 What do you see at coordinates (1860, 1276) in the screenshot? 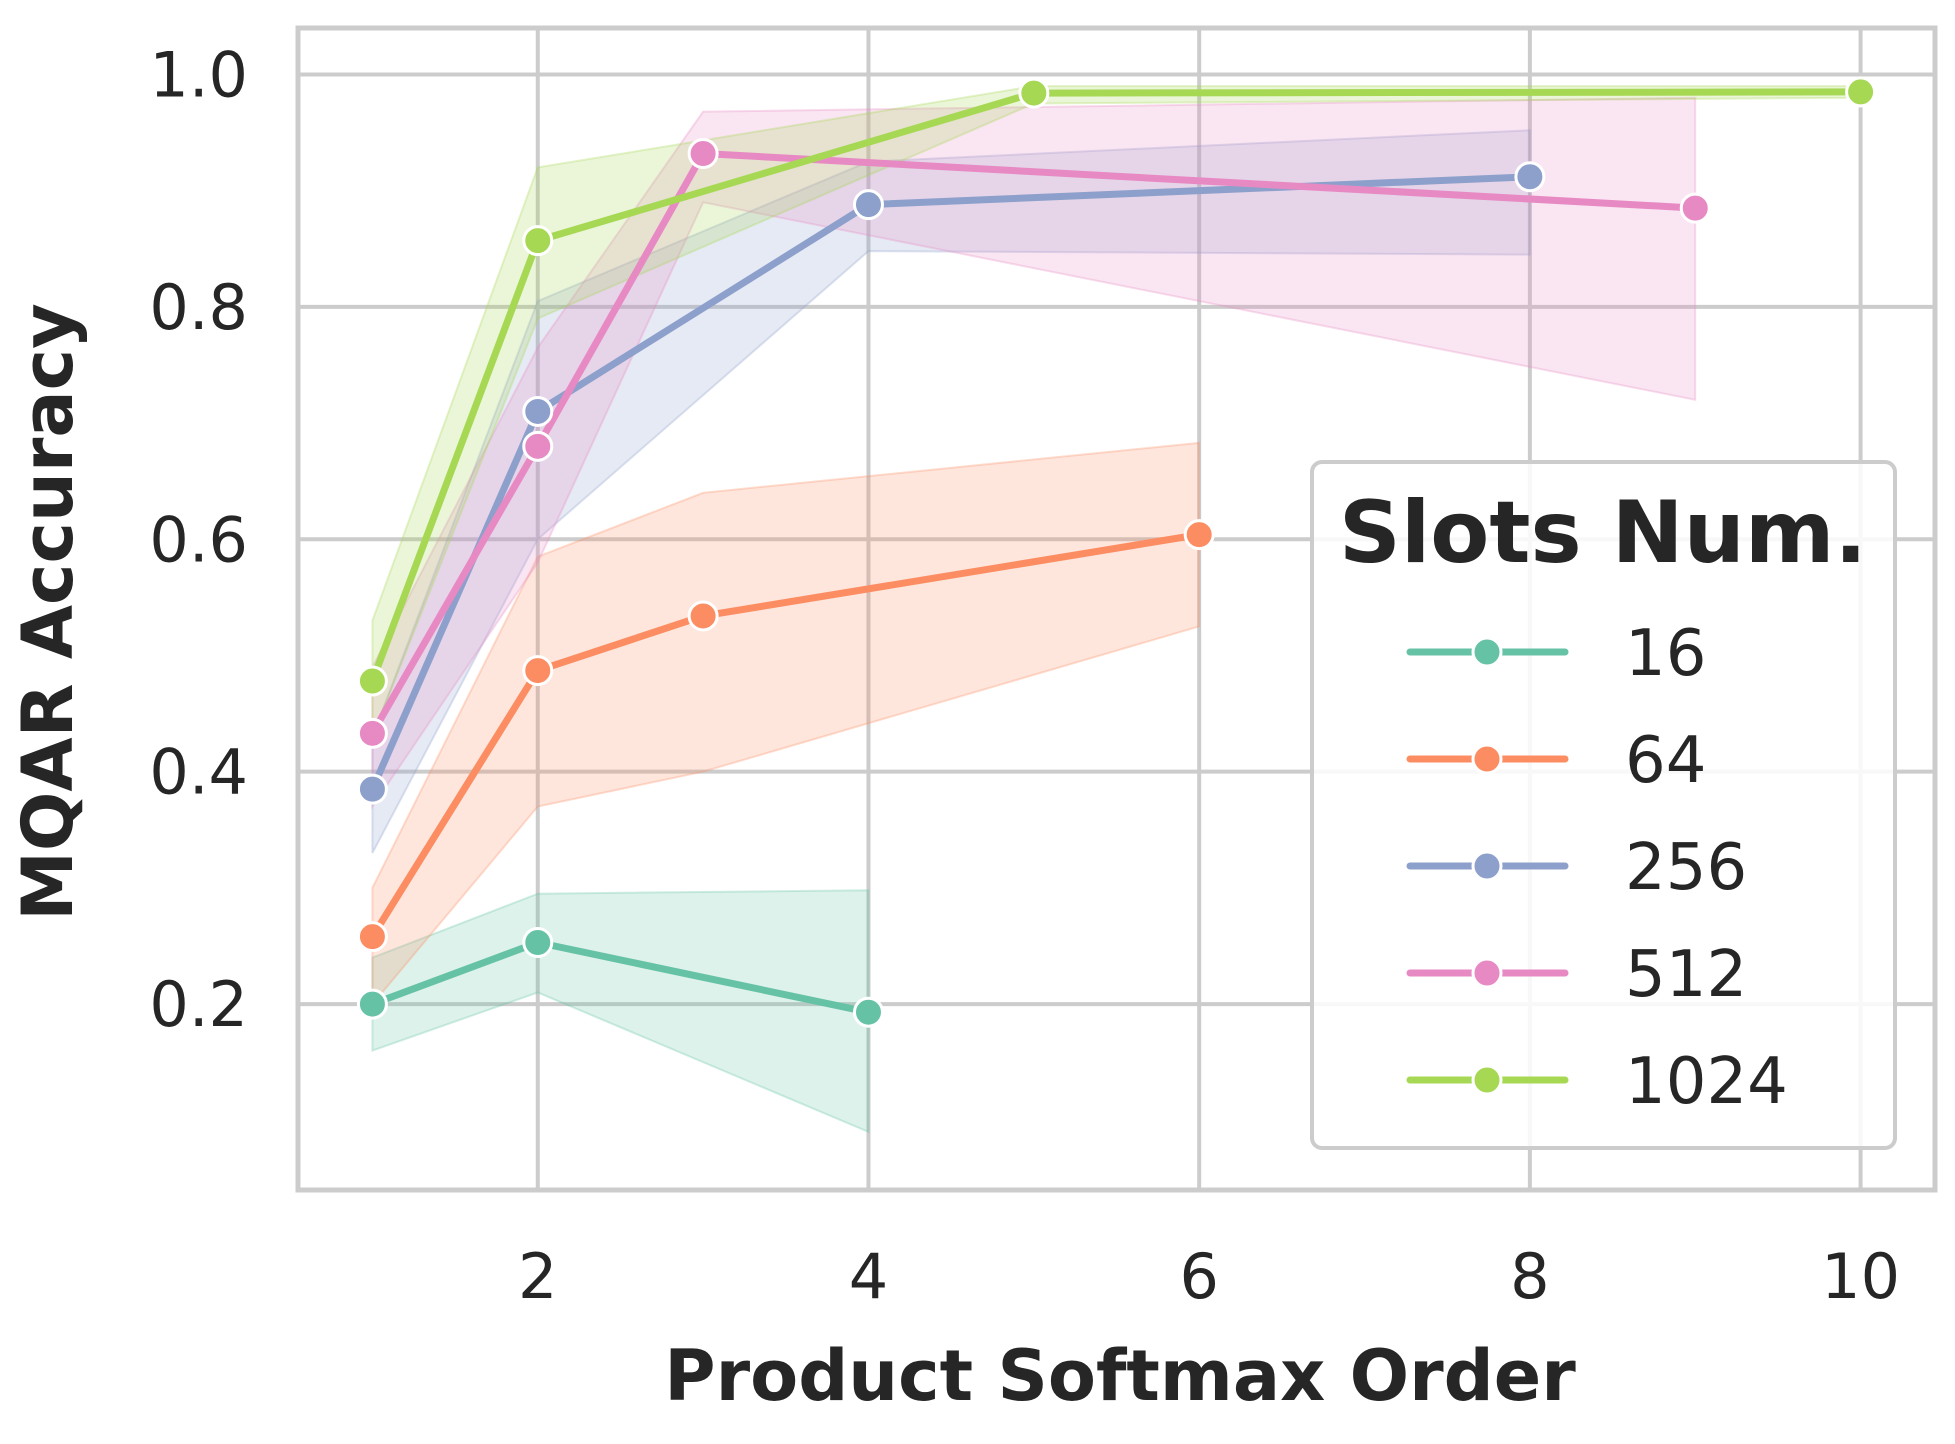
I see `x-tick-label: 10` at bounding box center [1860, 1276].